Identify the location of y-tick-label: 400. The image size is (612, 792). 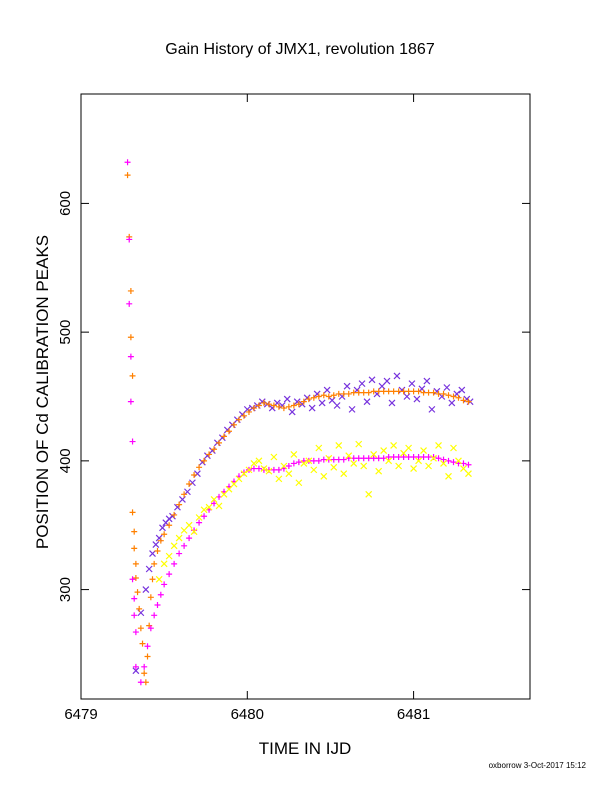
(65, 460).